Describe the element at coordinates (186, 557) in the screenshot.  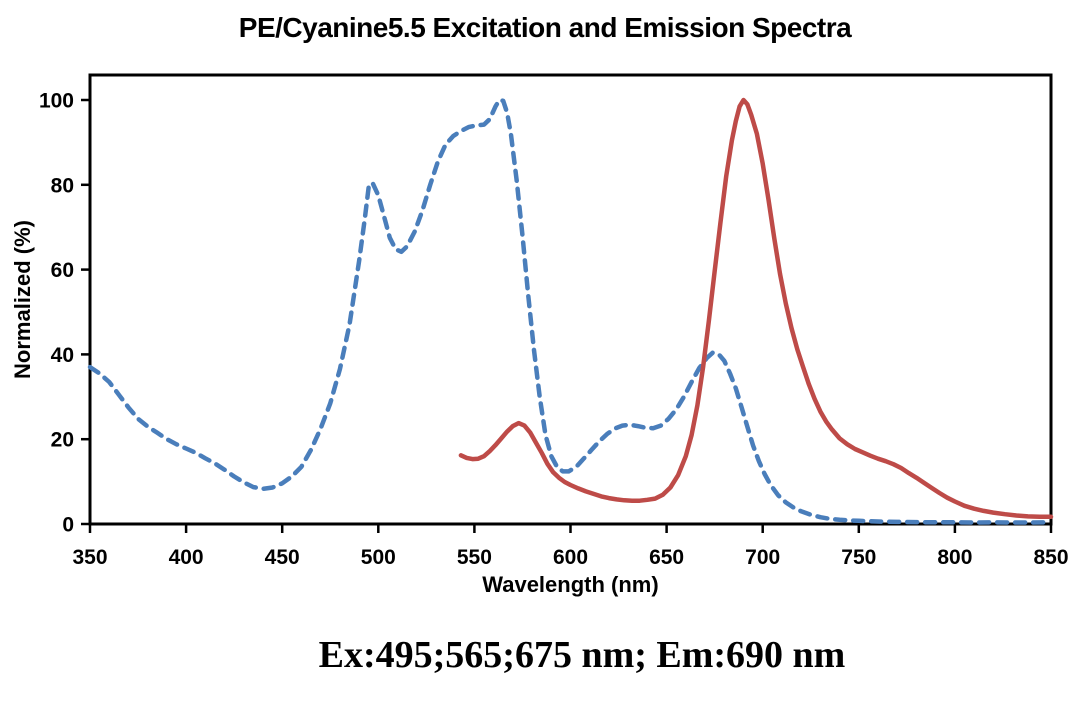
I see `x-tick-label: 400` at that location.